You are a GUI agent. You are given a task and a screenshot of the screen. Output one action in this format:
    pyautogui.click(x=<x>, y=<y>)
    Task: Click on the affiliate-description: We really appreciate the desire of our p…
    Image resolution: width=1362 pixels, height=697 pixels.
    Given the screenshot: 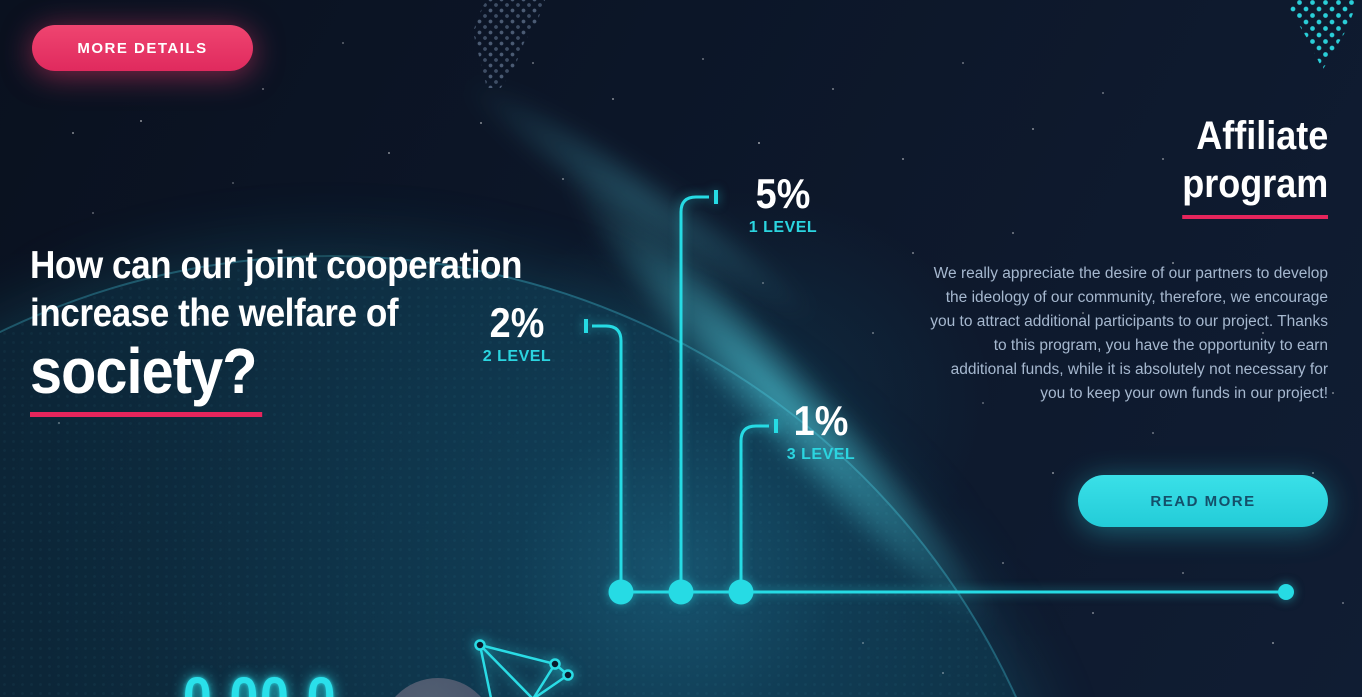 What is the action you would take?
    pyautogui.click(x=1129, y=333)
    